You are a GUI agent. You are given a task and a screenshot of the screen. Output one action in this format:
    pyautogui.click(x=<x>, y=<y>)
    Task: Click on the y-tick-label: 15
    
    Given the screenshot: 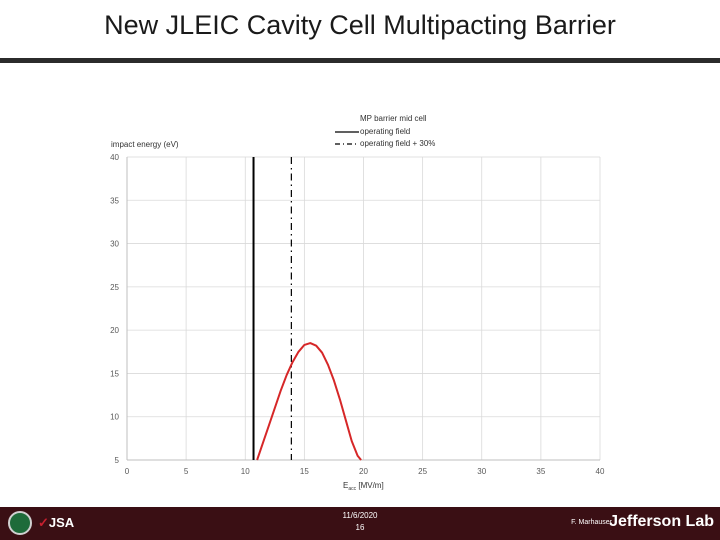 What is the action you would take?
    pyautogui.click(x=114, y=373)
    